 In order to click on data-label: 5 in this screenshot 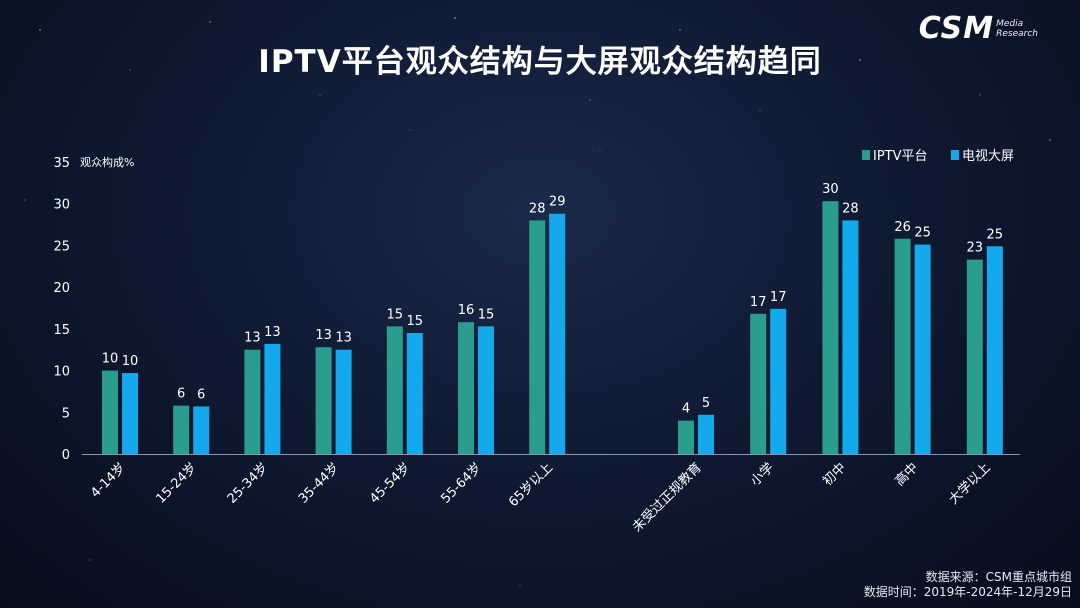, I will do `click(706, 403)`.